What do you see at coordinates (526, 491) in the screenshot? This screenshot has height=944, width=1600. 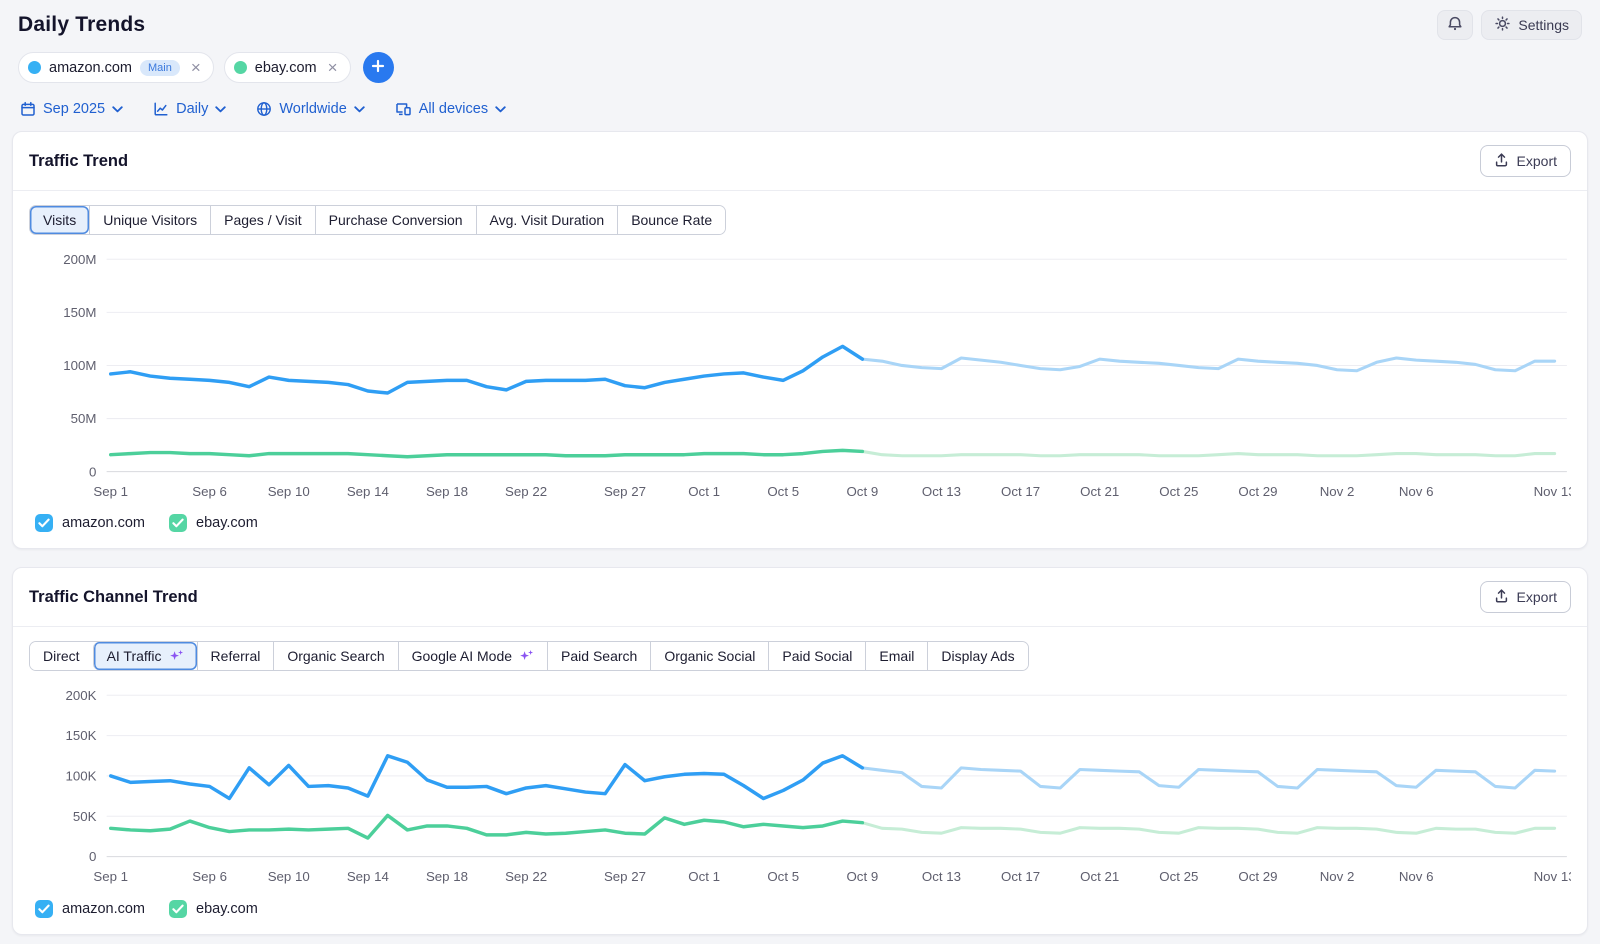 I see `x-axis-tick-label: Sep 22` at bounding box center [526, 491].